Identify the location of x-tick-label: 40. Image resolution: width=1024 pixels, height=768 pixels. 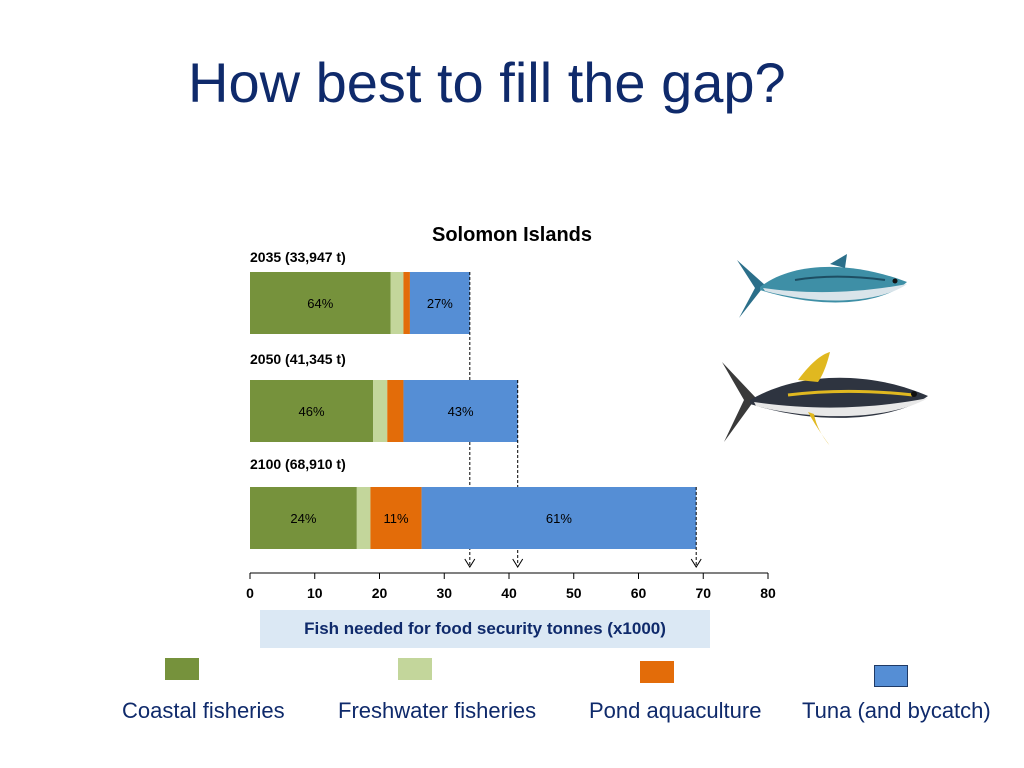
(509, 593).